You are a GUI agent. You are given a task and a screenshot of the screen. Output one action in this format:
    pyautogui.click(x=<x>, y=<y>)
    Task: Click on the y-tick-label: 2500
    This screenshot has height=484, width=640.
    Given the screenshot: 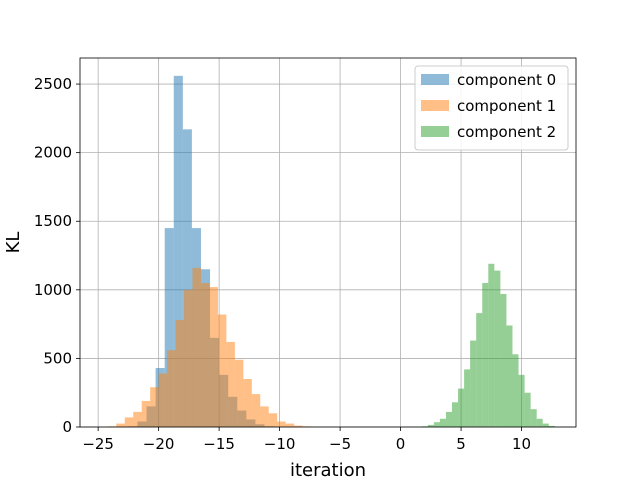 What is the action you would take?
    pyautogui.click(x=53, y=84)
    